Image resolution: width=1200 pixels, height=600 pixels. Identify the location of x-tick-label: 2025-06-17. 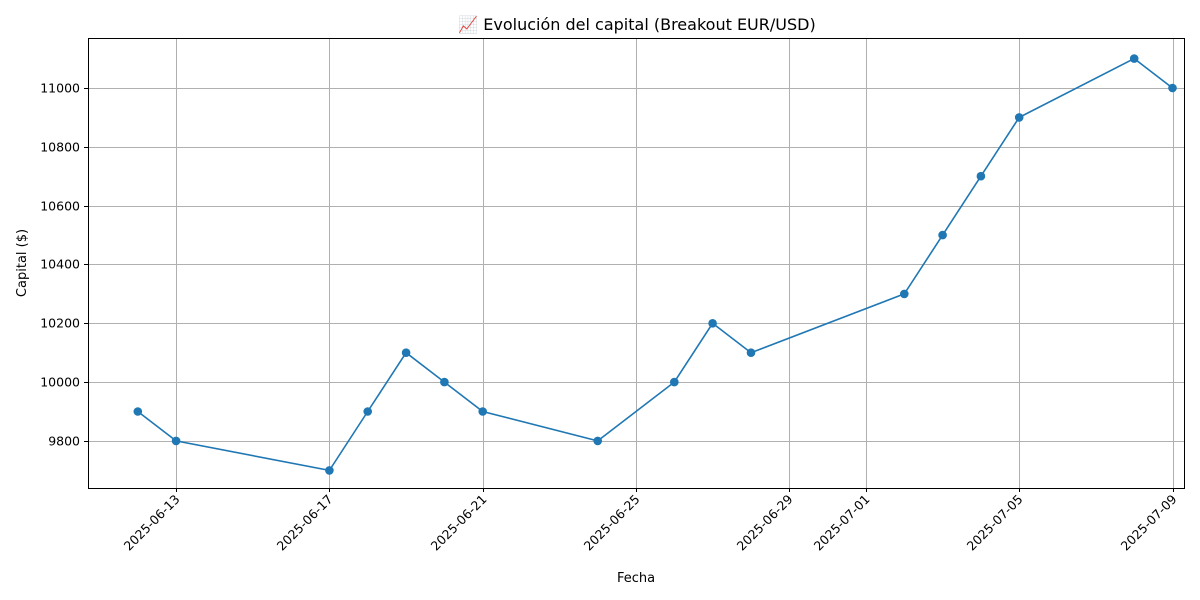
(305, 523).